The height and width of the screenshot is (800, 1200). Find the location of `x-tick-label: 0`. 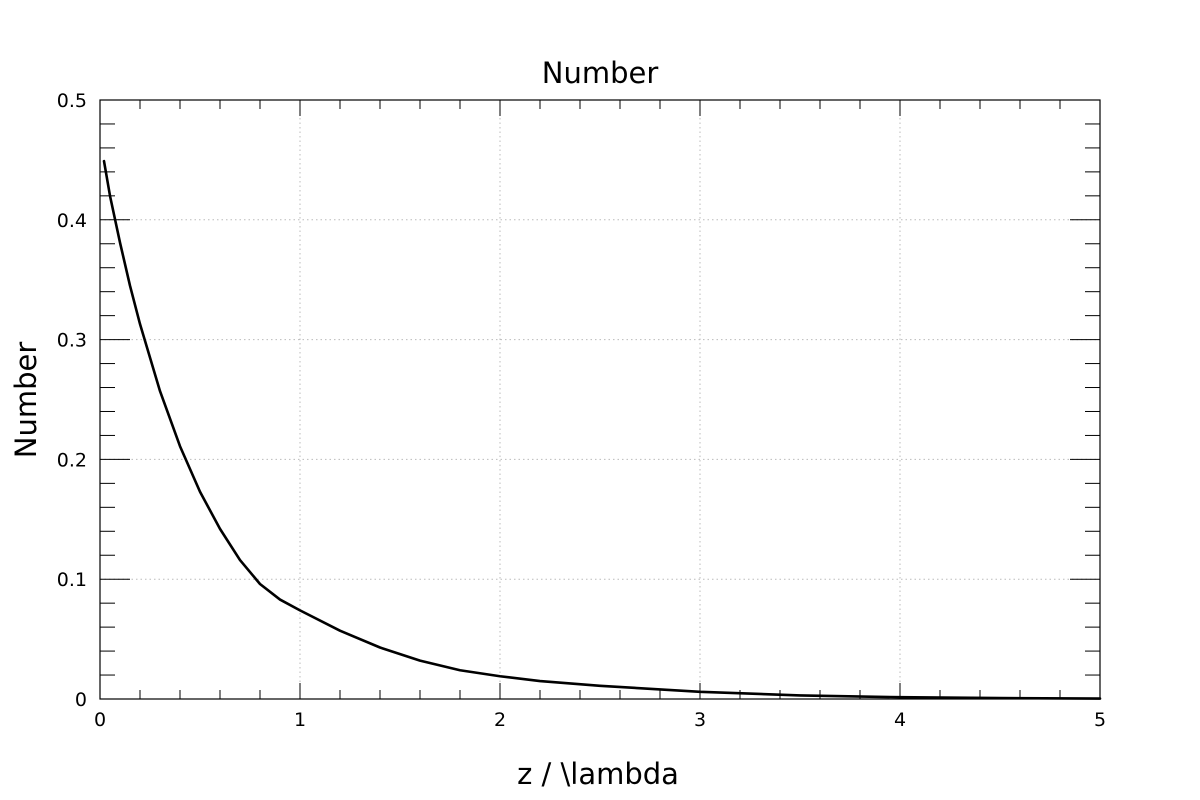

x-tick-label: 0 is located at coordinates (100, 720).